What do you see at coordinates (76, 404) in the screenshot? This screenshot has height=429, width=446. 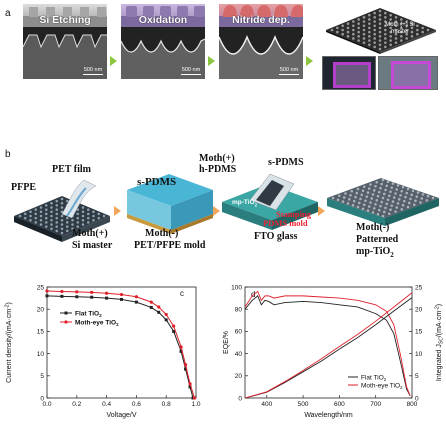 I see `x-tick-label: 0.2` at bounding box center [76, 404].